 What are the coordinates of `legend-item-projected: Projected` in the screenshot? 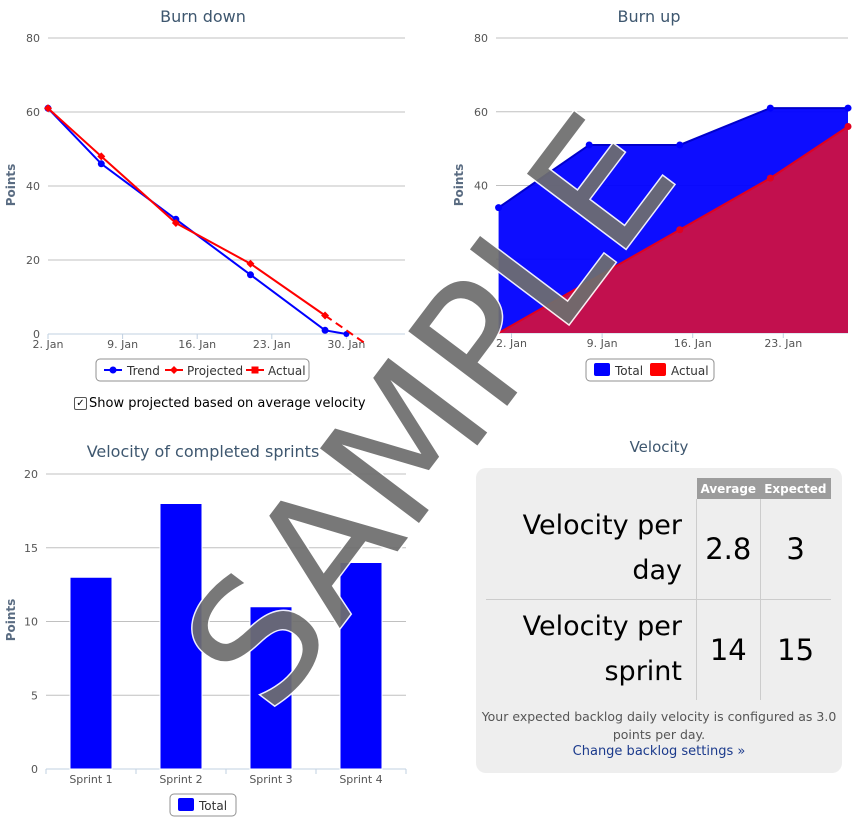 It's located at (204, 371).